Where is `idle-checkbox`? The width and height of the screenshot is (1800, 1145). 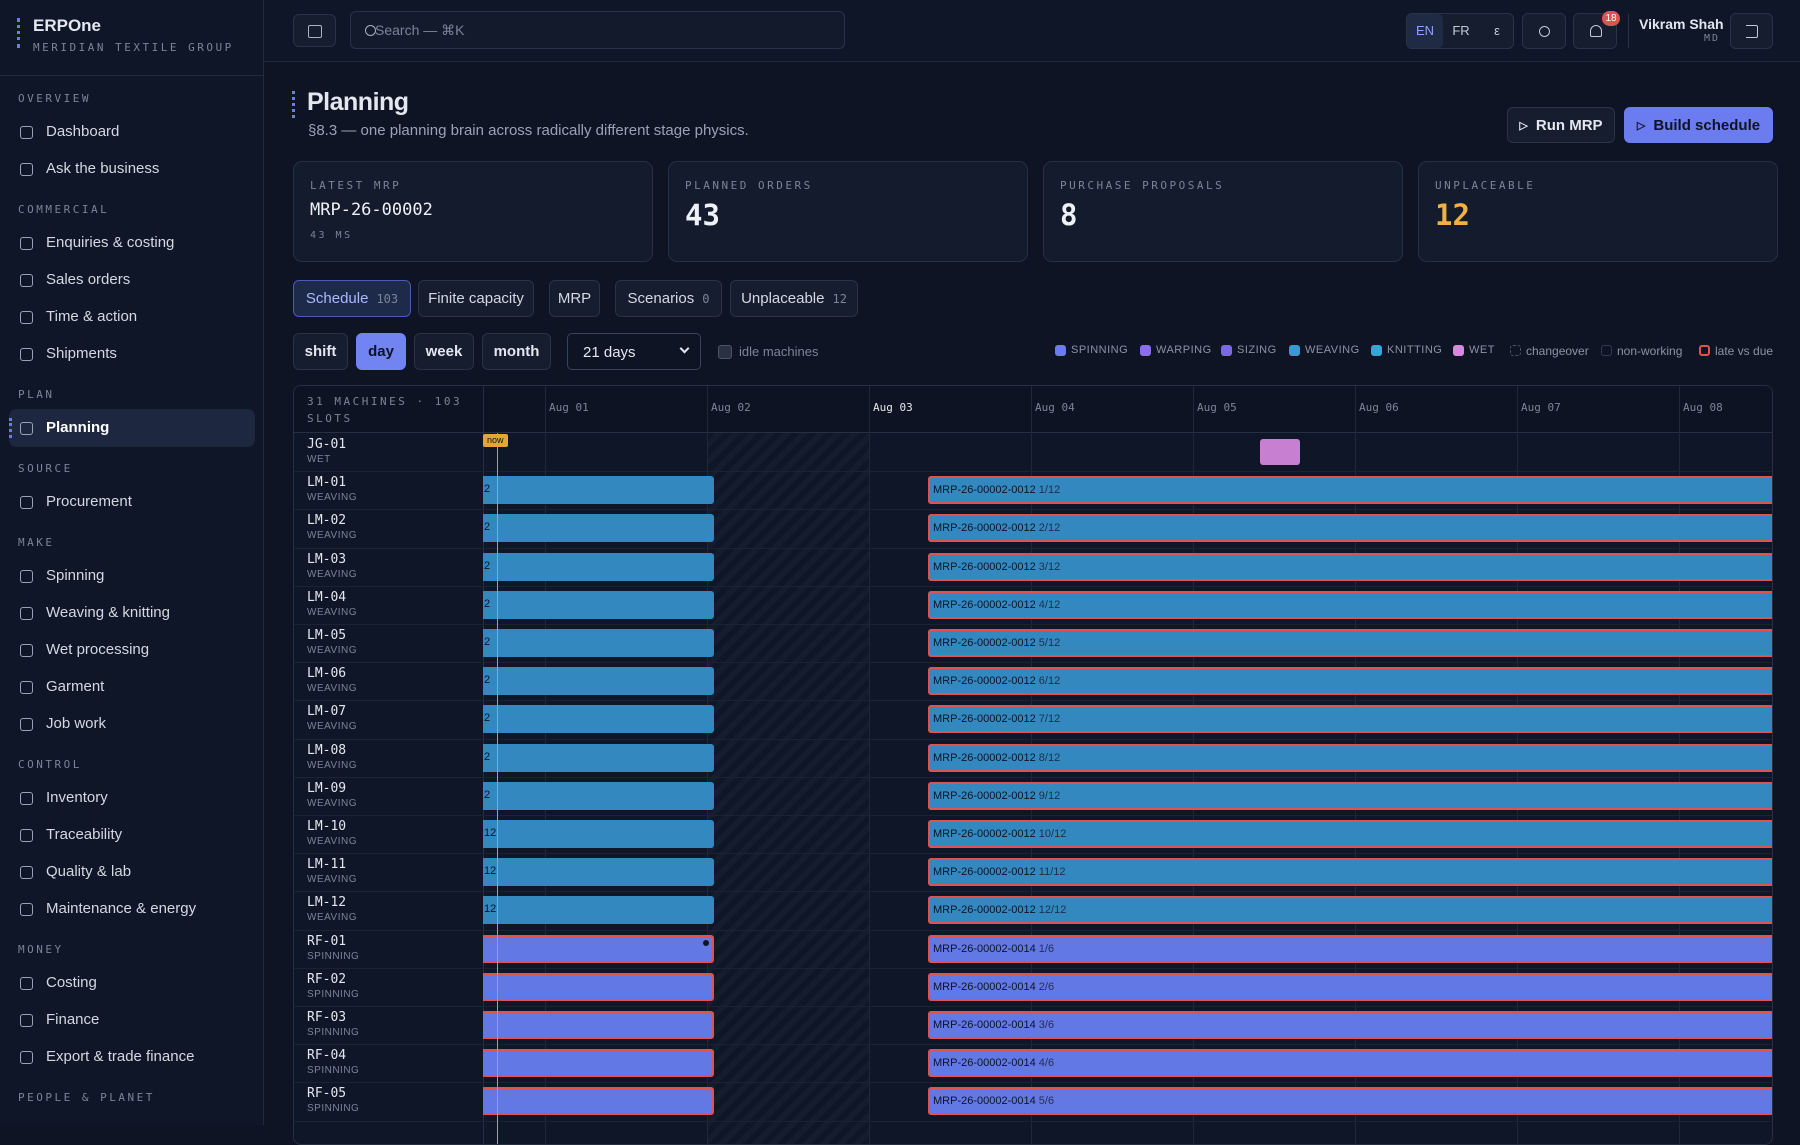
idle-checkbox is located at coordinates (725, 352).